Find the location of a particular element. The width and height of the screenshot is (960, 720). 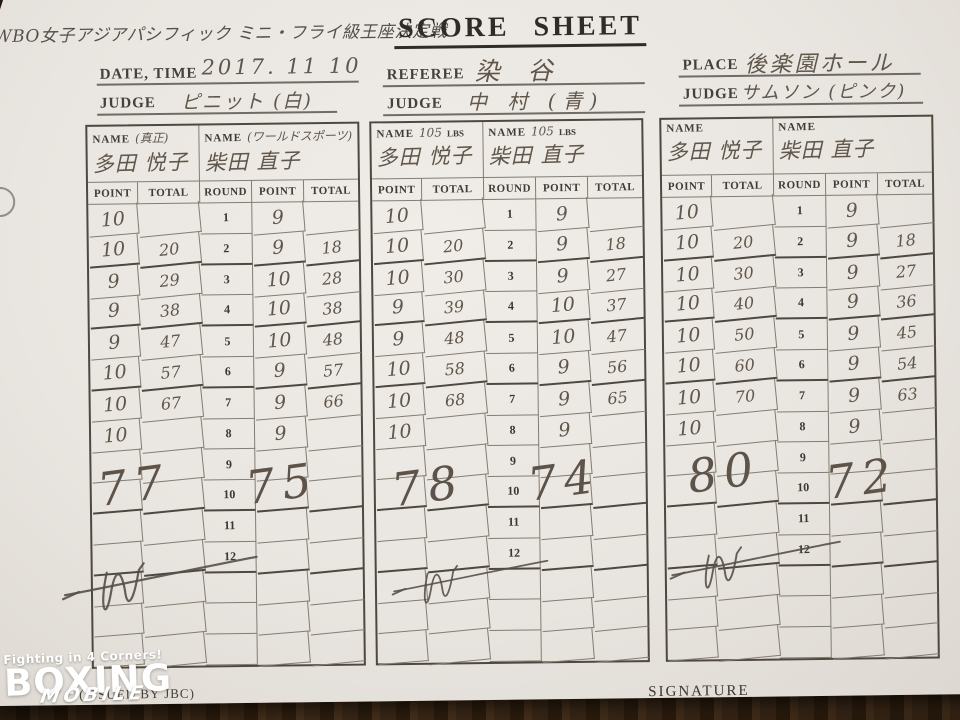

fighter-a-name-cell: NAME (真正) 多田 悦子 is located at coordinates (143, 154).